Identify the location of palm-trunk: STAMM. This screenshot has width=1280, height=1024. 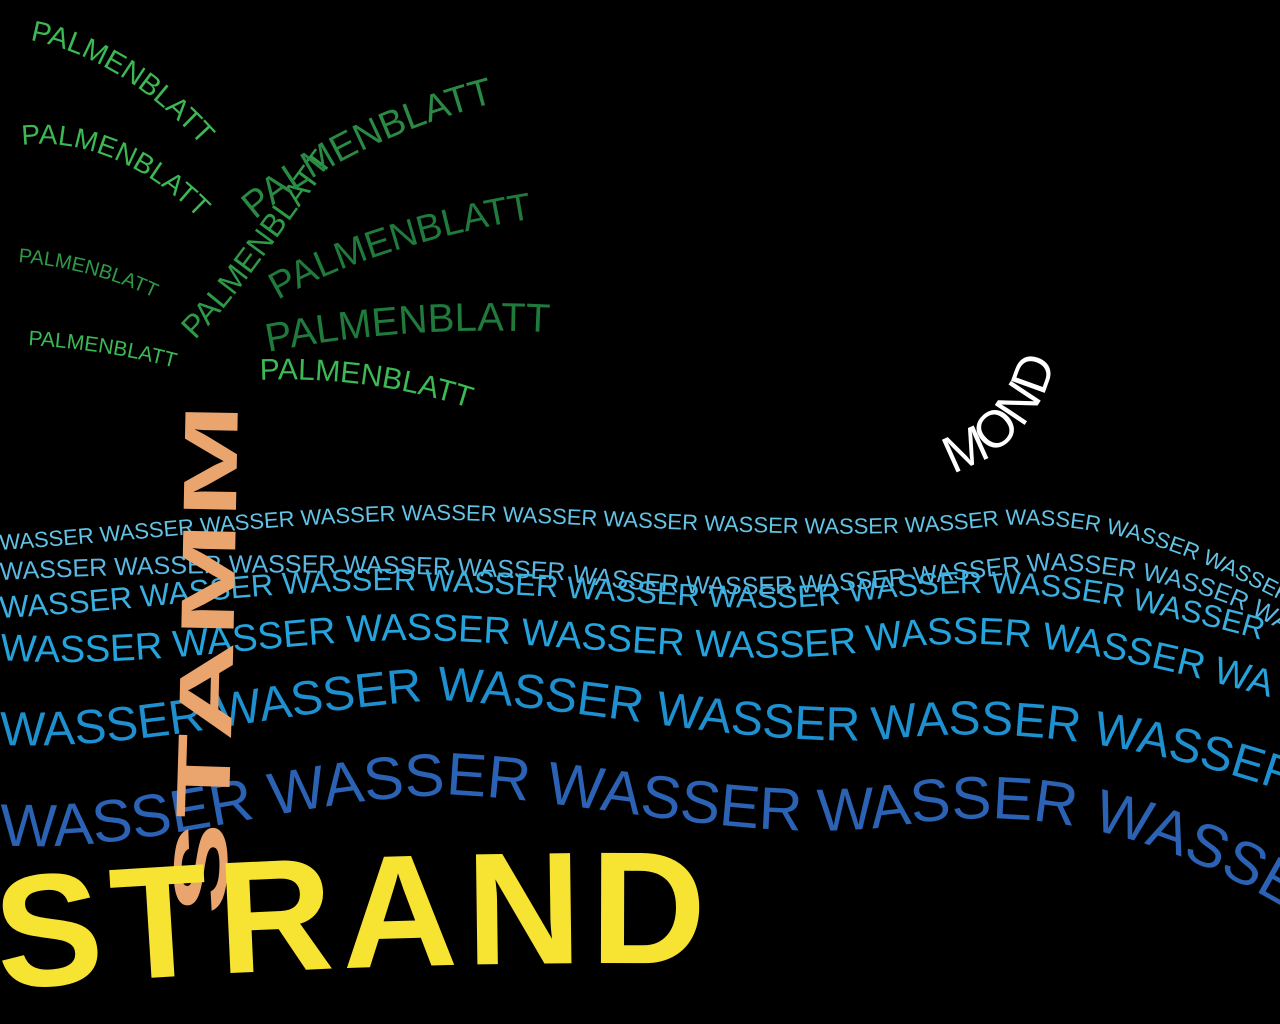
(206, 657).